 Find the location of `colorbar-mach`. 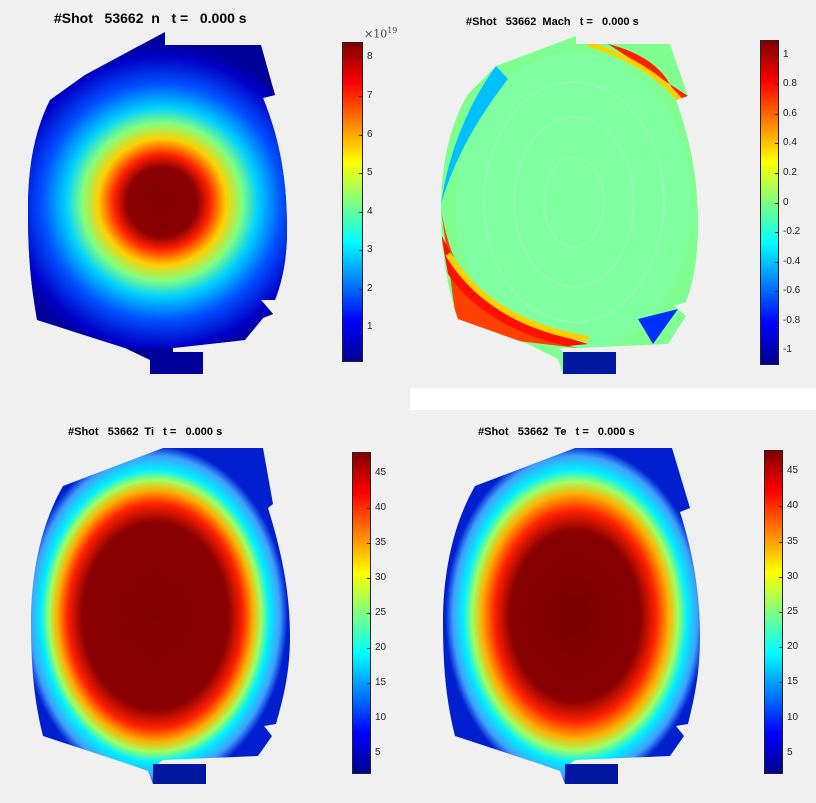

colorbar-mach is located at coordinates (769, 202).